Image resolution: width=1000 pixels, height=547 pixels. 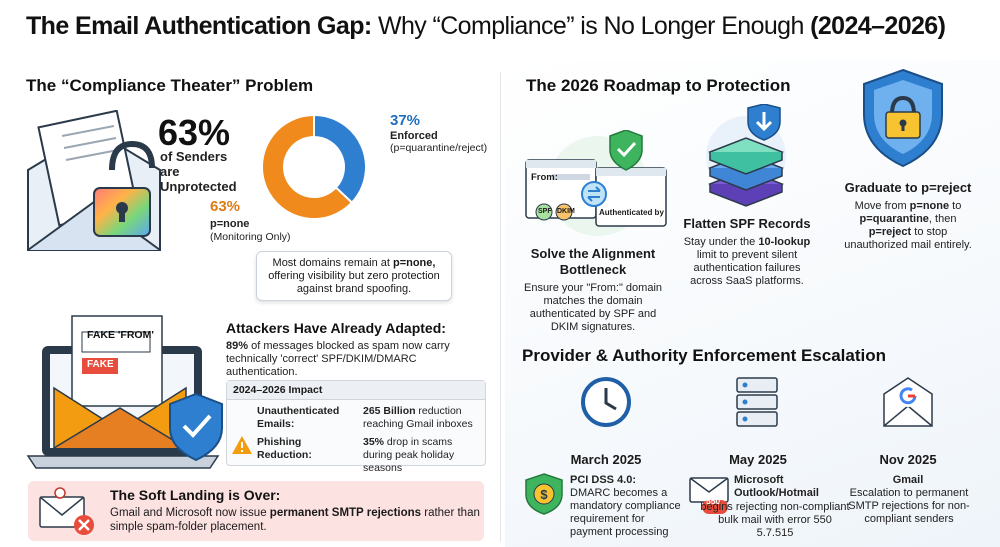 What do you see at coordinates (908, 187) in the screenshot?
I see `step3-title: Graduate to p=reject` at bounding box center [908, 187].